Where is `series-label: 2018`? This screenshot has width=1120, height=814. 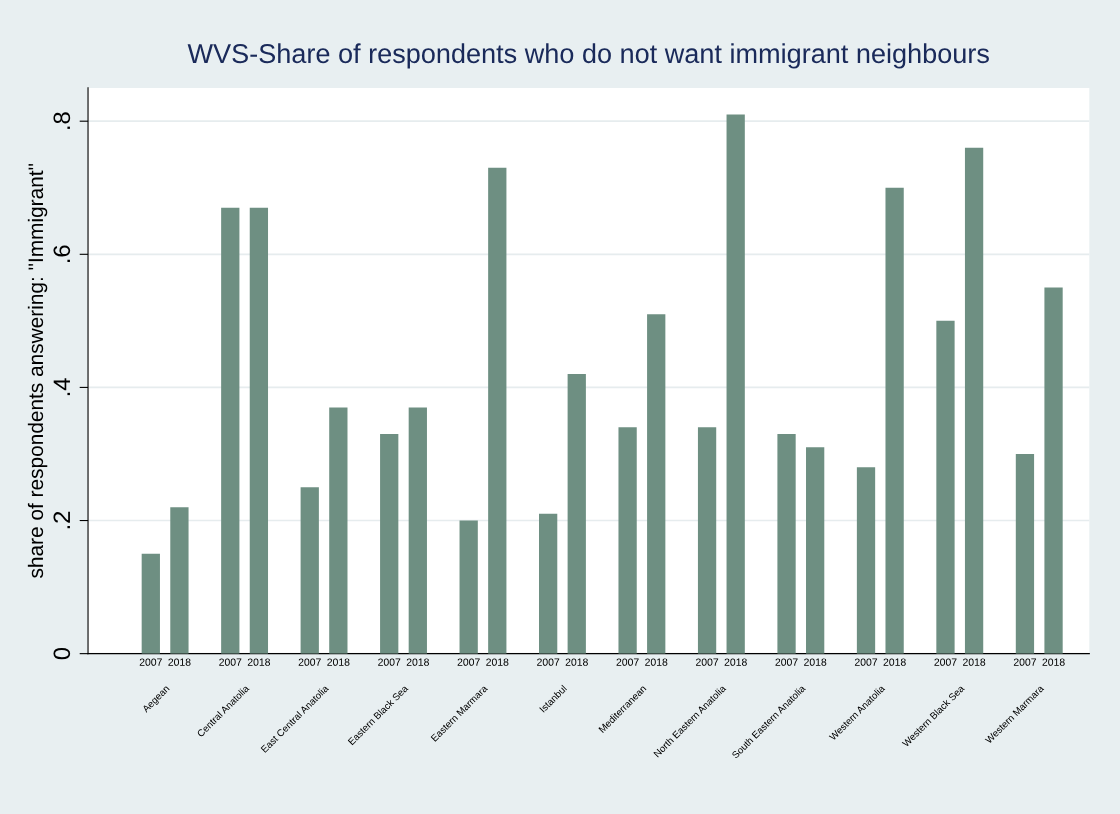
series-label: 2018 is located at coordinates (338, 662).